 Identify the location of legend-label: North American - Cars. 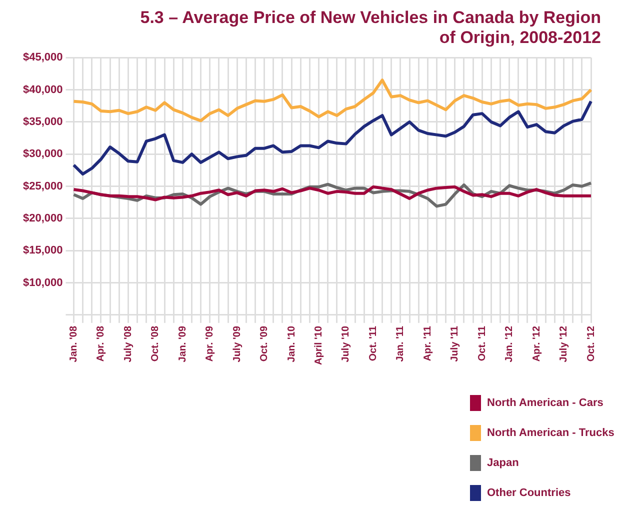
(545, 403).